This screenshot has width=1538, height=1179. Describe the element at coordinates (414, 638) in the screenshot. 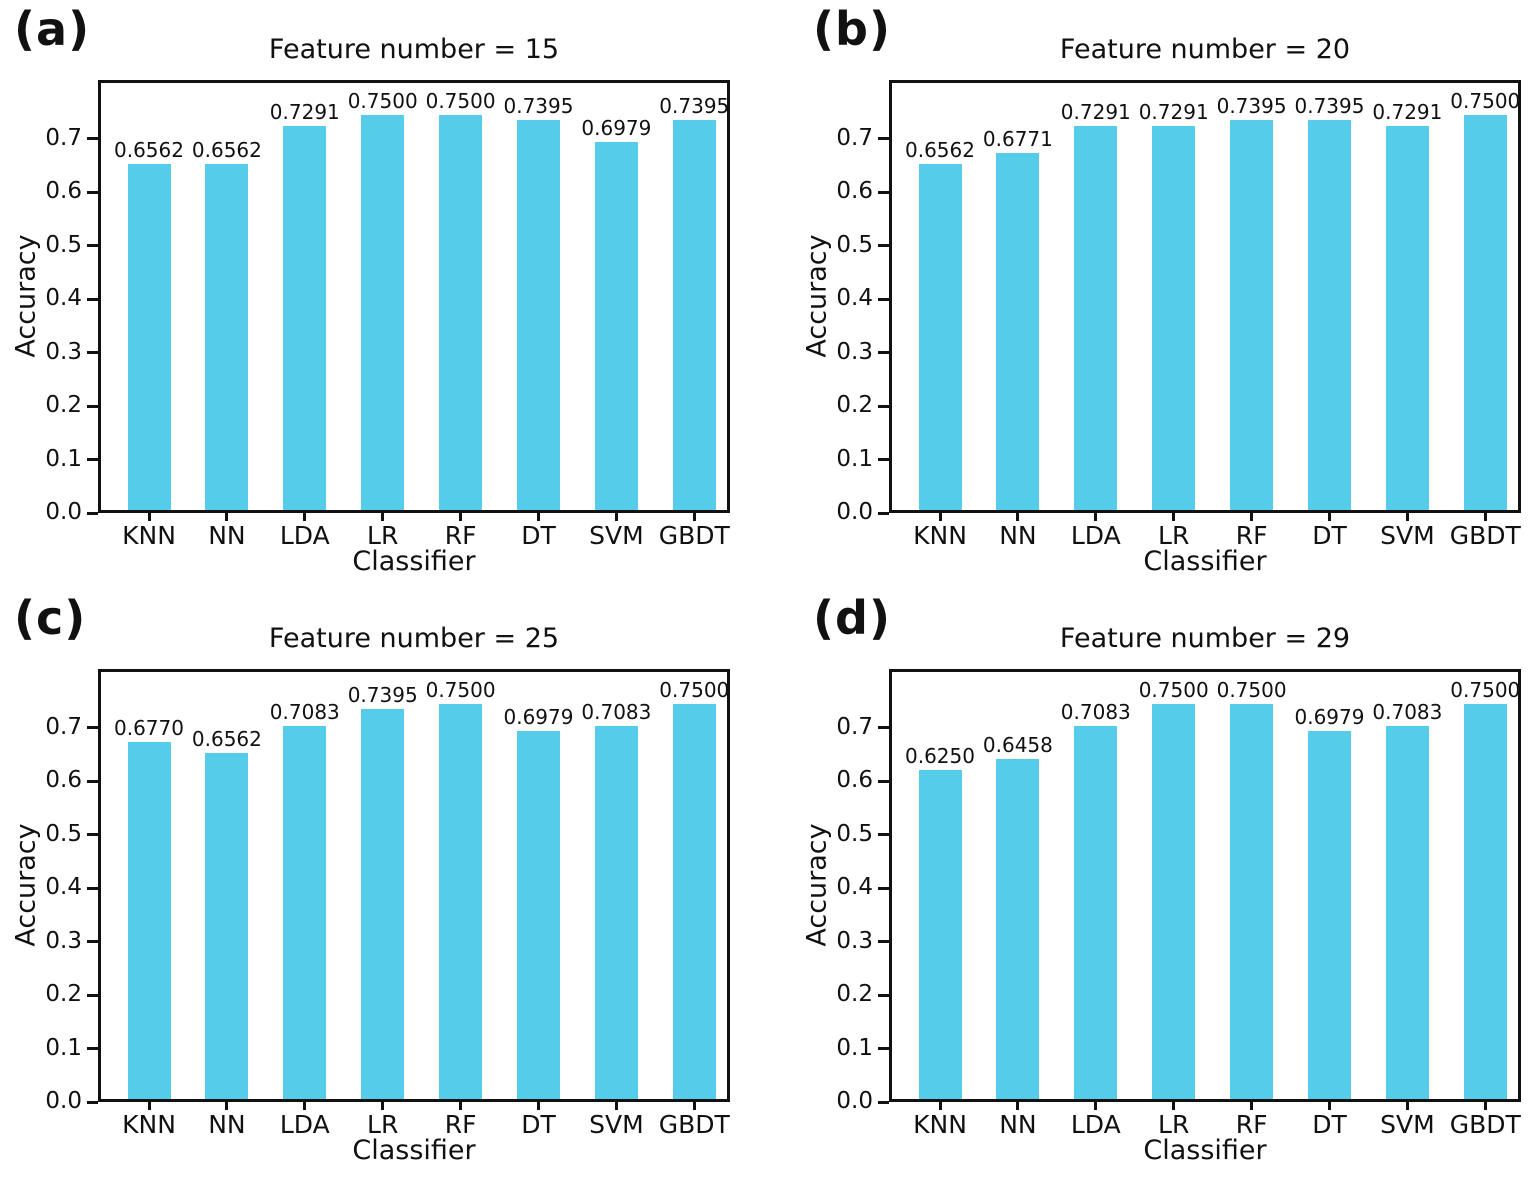

I see `chart-title: Feature number = 25` at that location.